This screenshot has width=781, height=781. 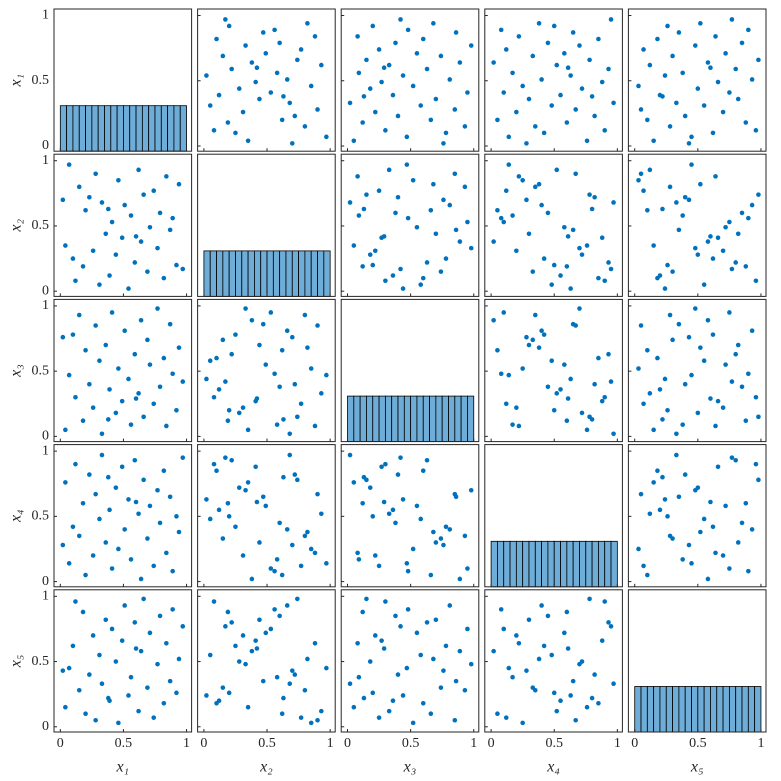 What do you see at coordinates (491, 743) in the screenshot?
I see `x-tick-label: 0` at bounding box center [491, 743].